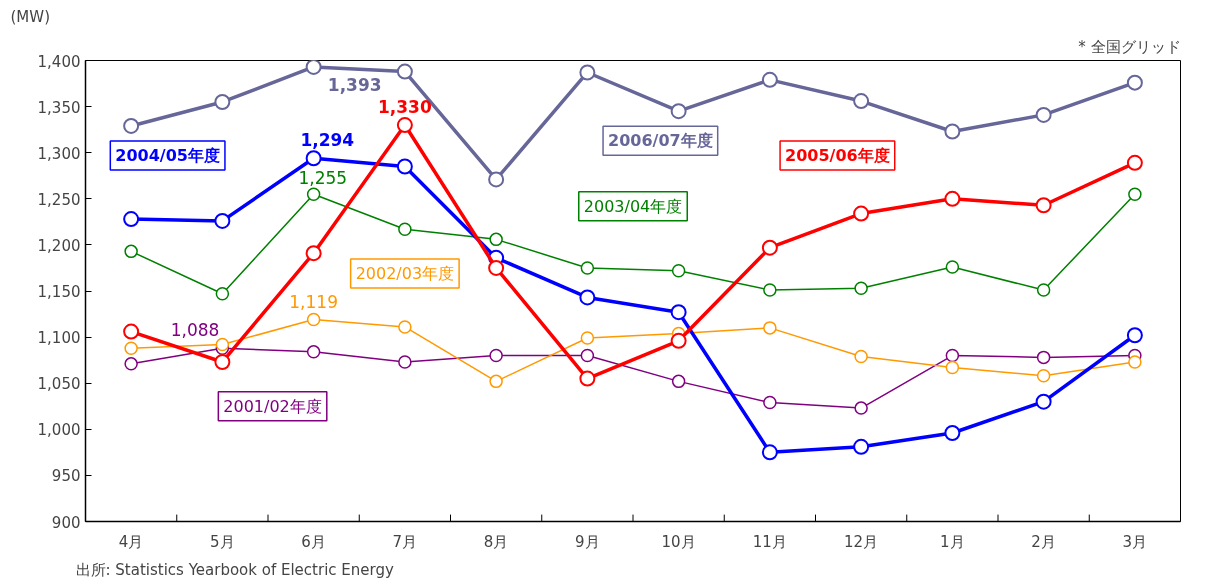  I want to click on x-tick-label: 5月, so click(222, 541).